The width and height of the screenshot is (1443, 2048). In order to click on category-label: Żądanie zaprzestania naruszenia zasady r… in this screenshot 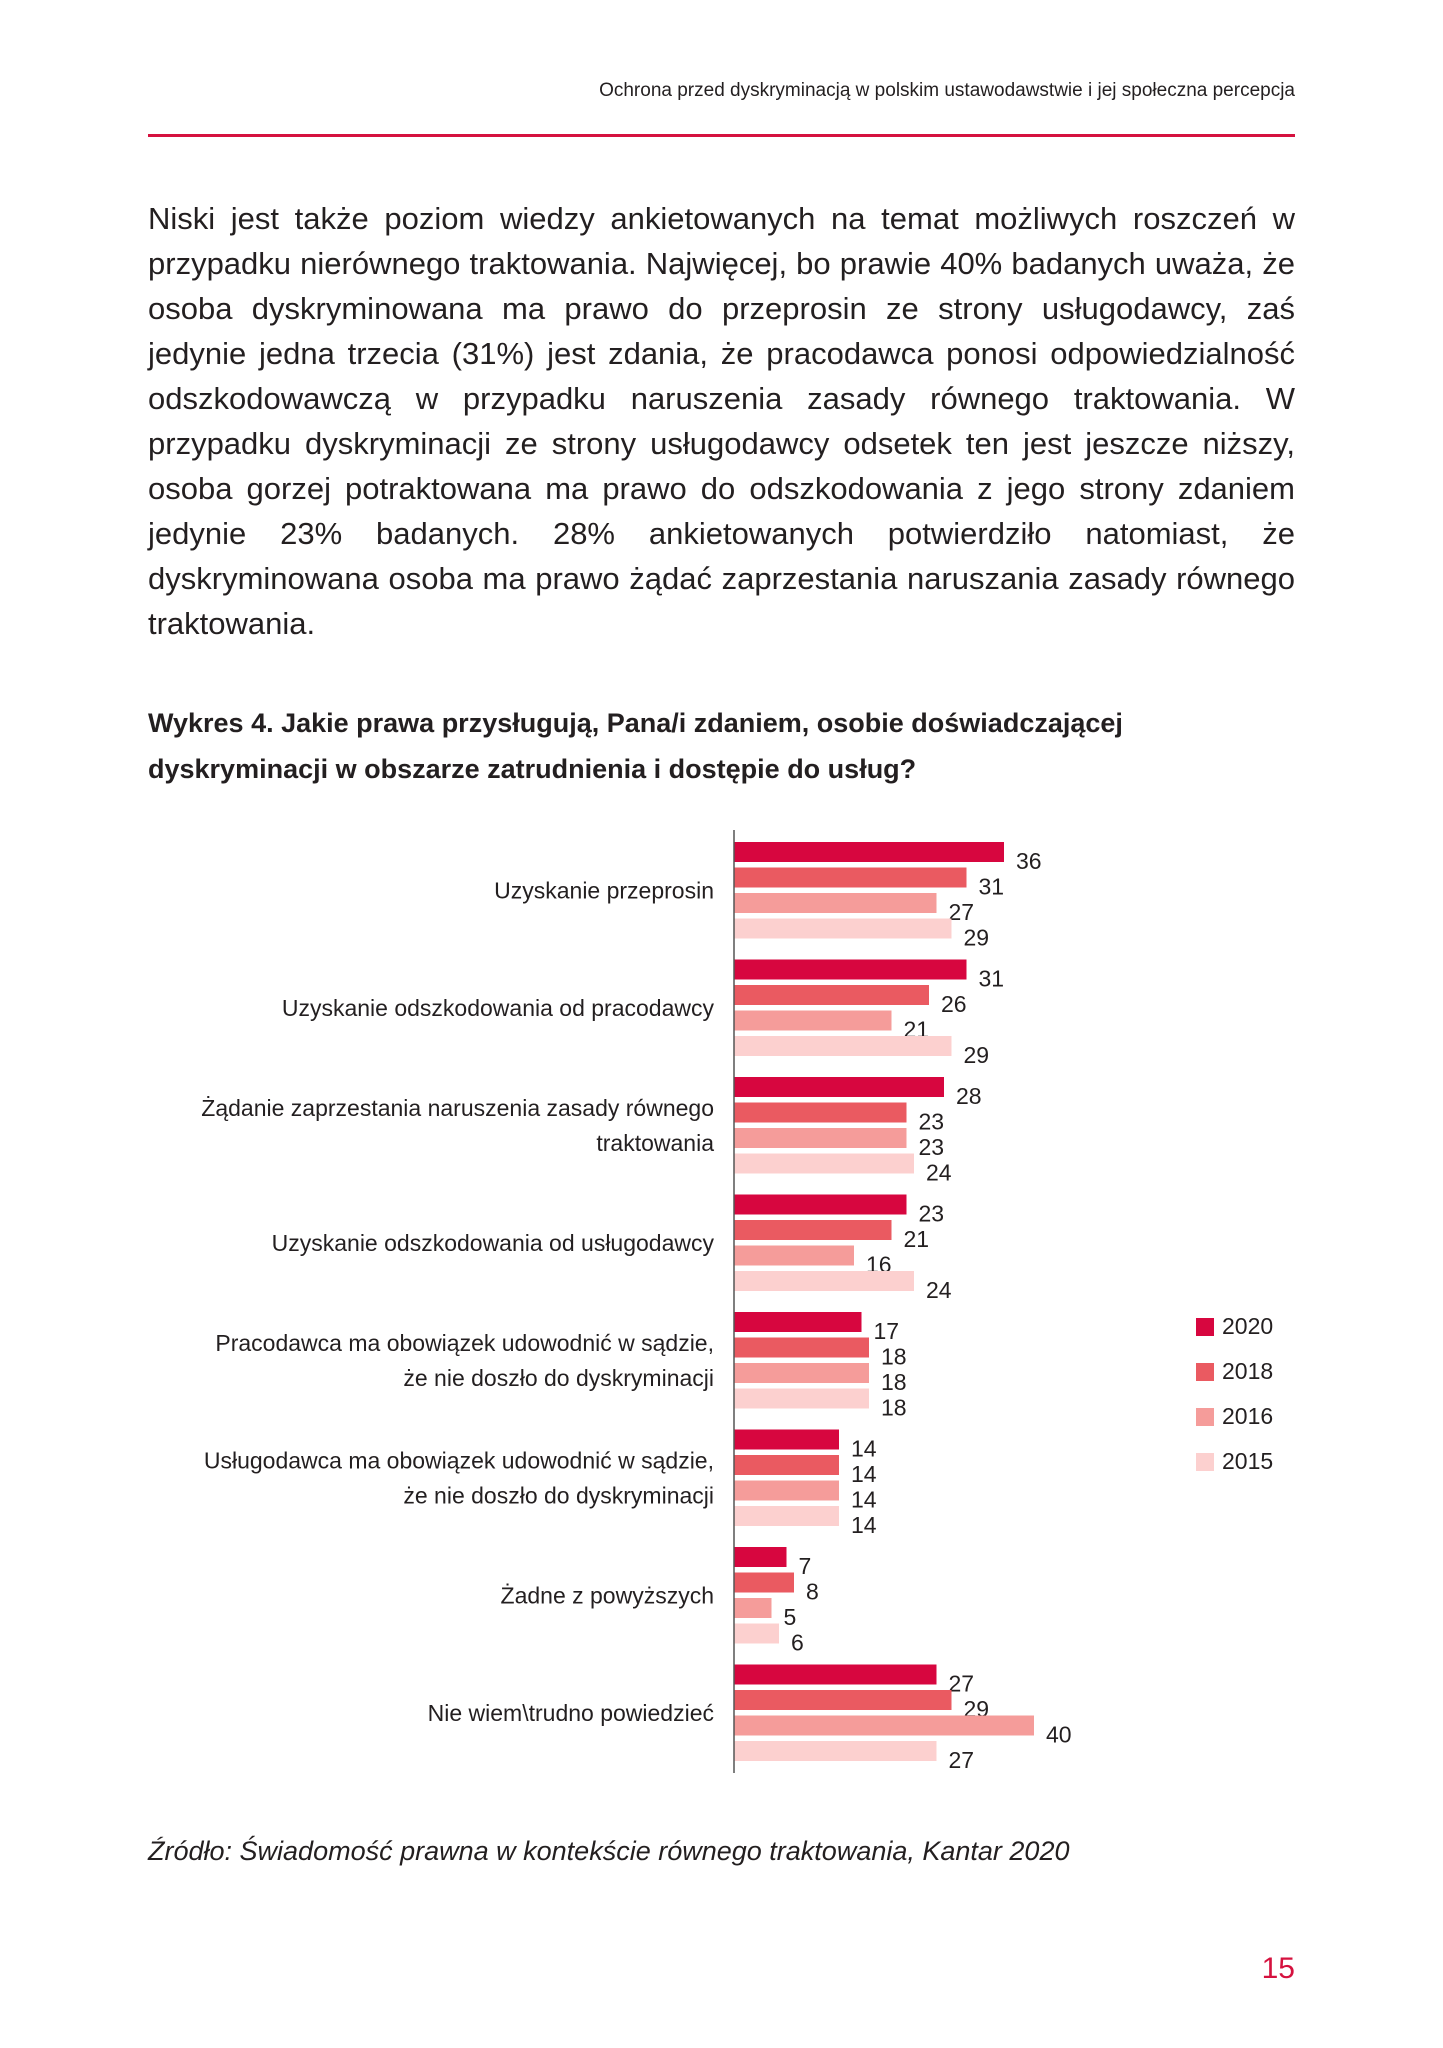, I will do `click(457, 1108)`.